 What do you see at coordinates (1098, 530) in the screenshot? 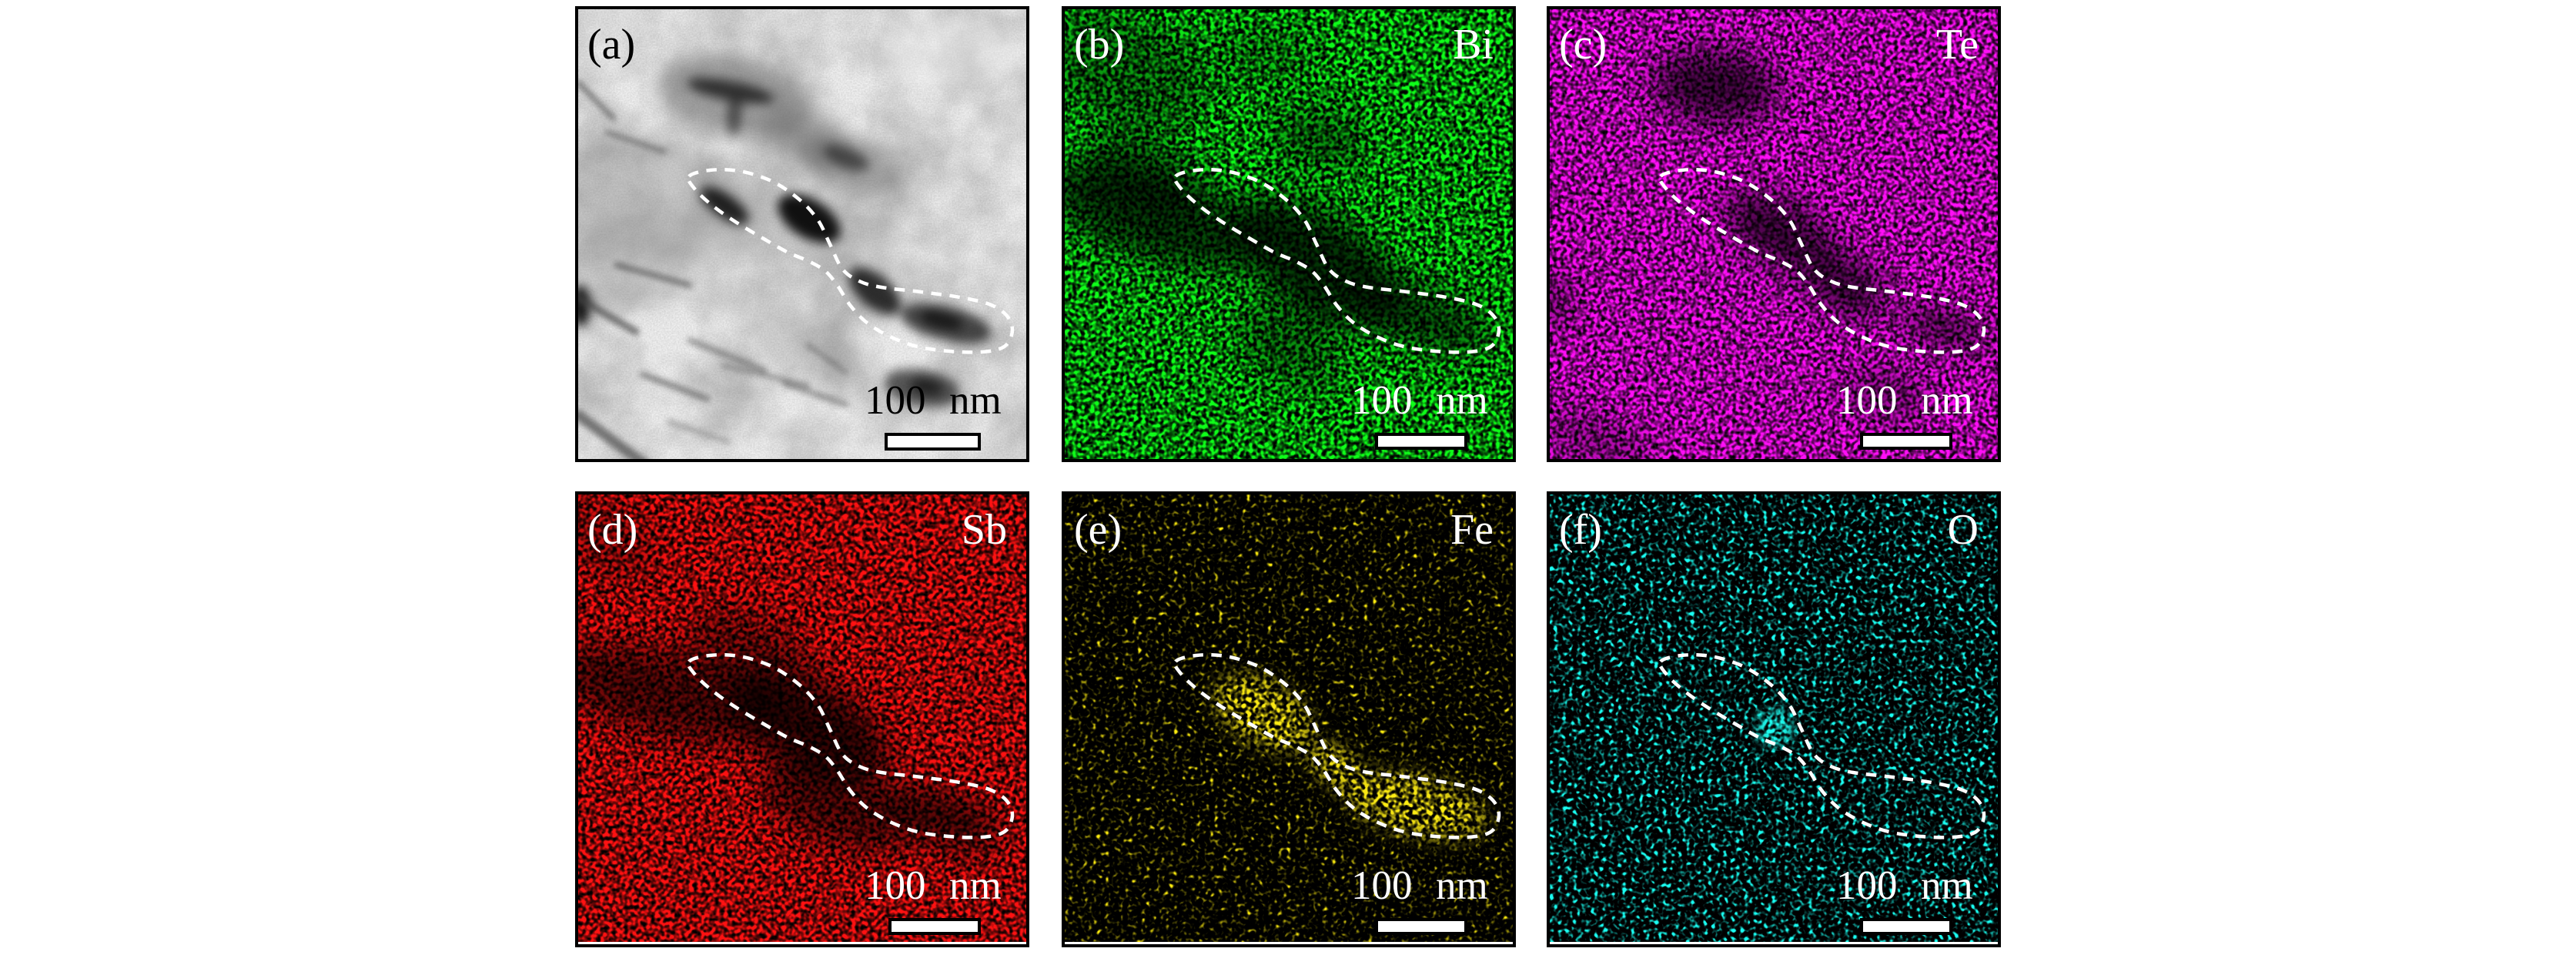
I see `svg-text: (e)` at bounding box center [1098, 530].